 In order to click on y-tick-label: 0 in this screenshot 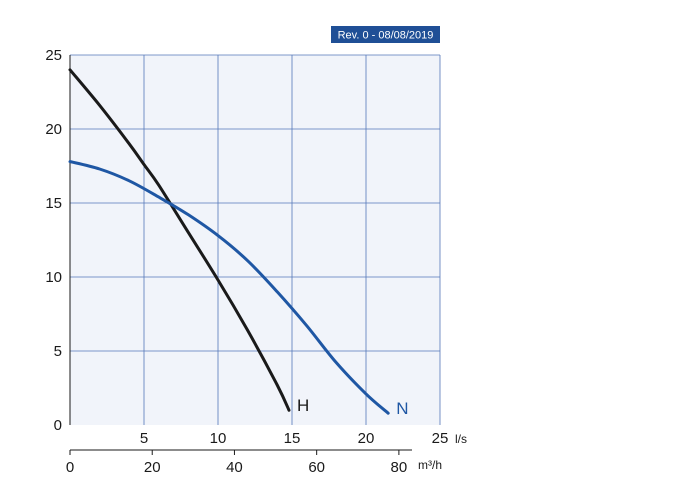, I will do `click(58, 425)`.